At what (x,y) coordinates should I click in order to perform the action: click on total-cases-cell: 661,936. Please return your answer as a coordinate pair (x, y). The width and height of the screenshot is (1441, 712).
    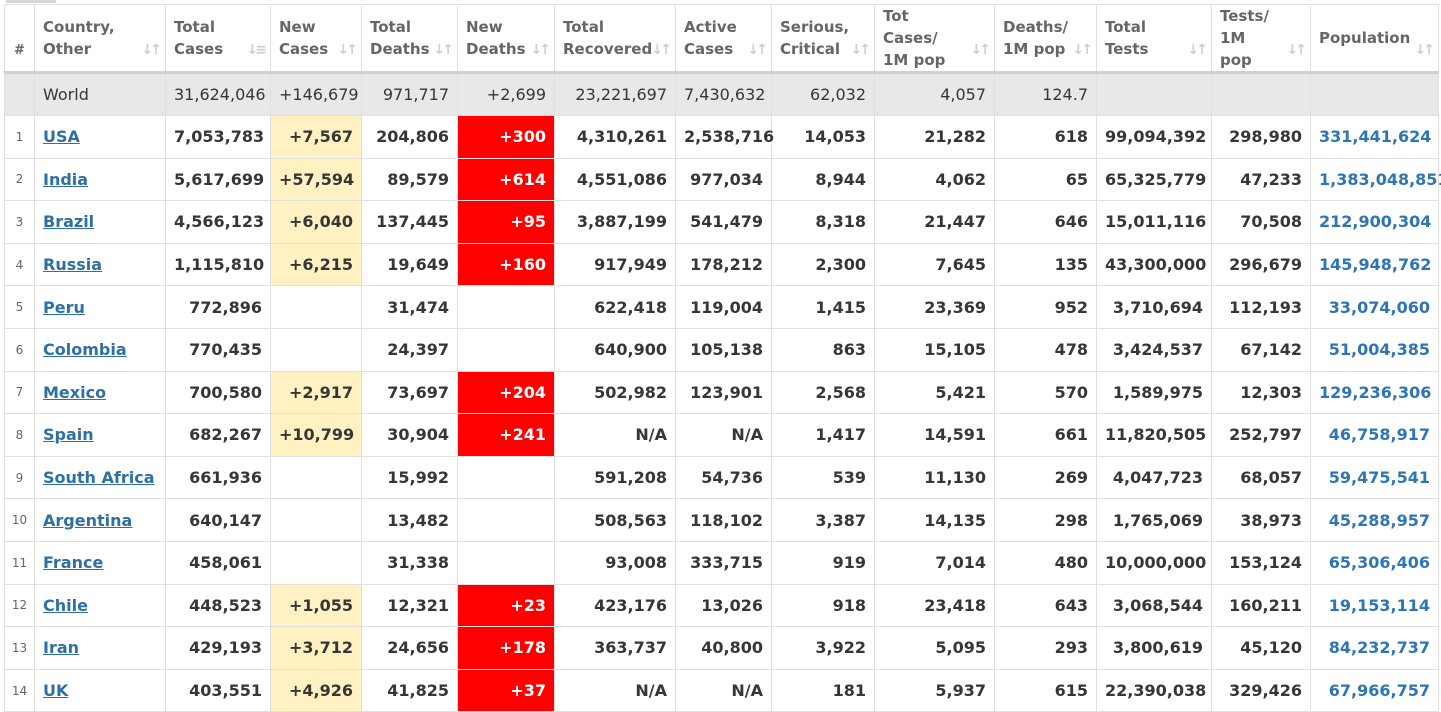
    Looking at the image, I should click on (218, 477).